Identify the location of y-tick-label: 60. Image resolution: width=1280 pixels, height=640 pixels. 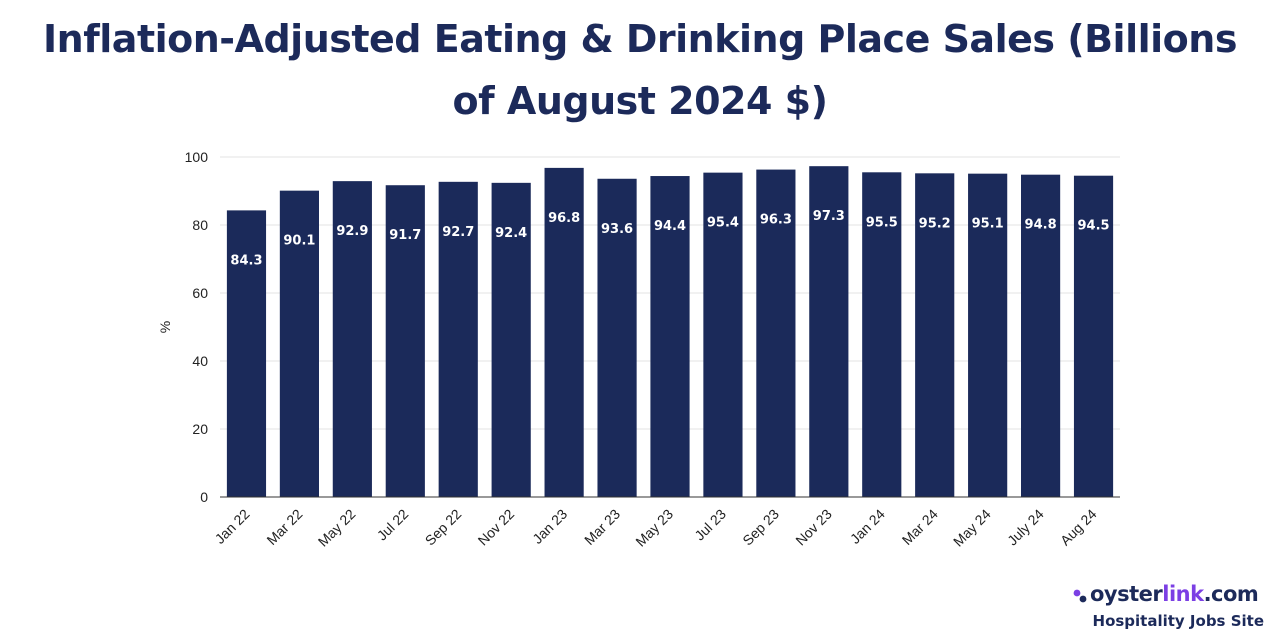
(200, 293).